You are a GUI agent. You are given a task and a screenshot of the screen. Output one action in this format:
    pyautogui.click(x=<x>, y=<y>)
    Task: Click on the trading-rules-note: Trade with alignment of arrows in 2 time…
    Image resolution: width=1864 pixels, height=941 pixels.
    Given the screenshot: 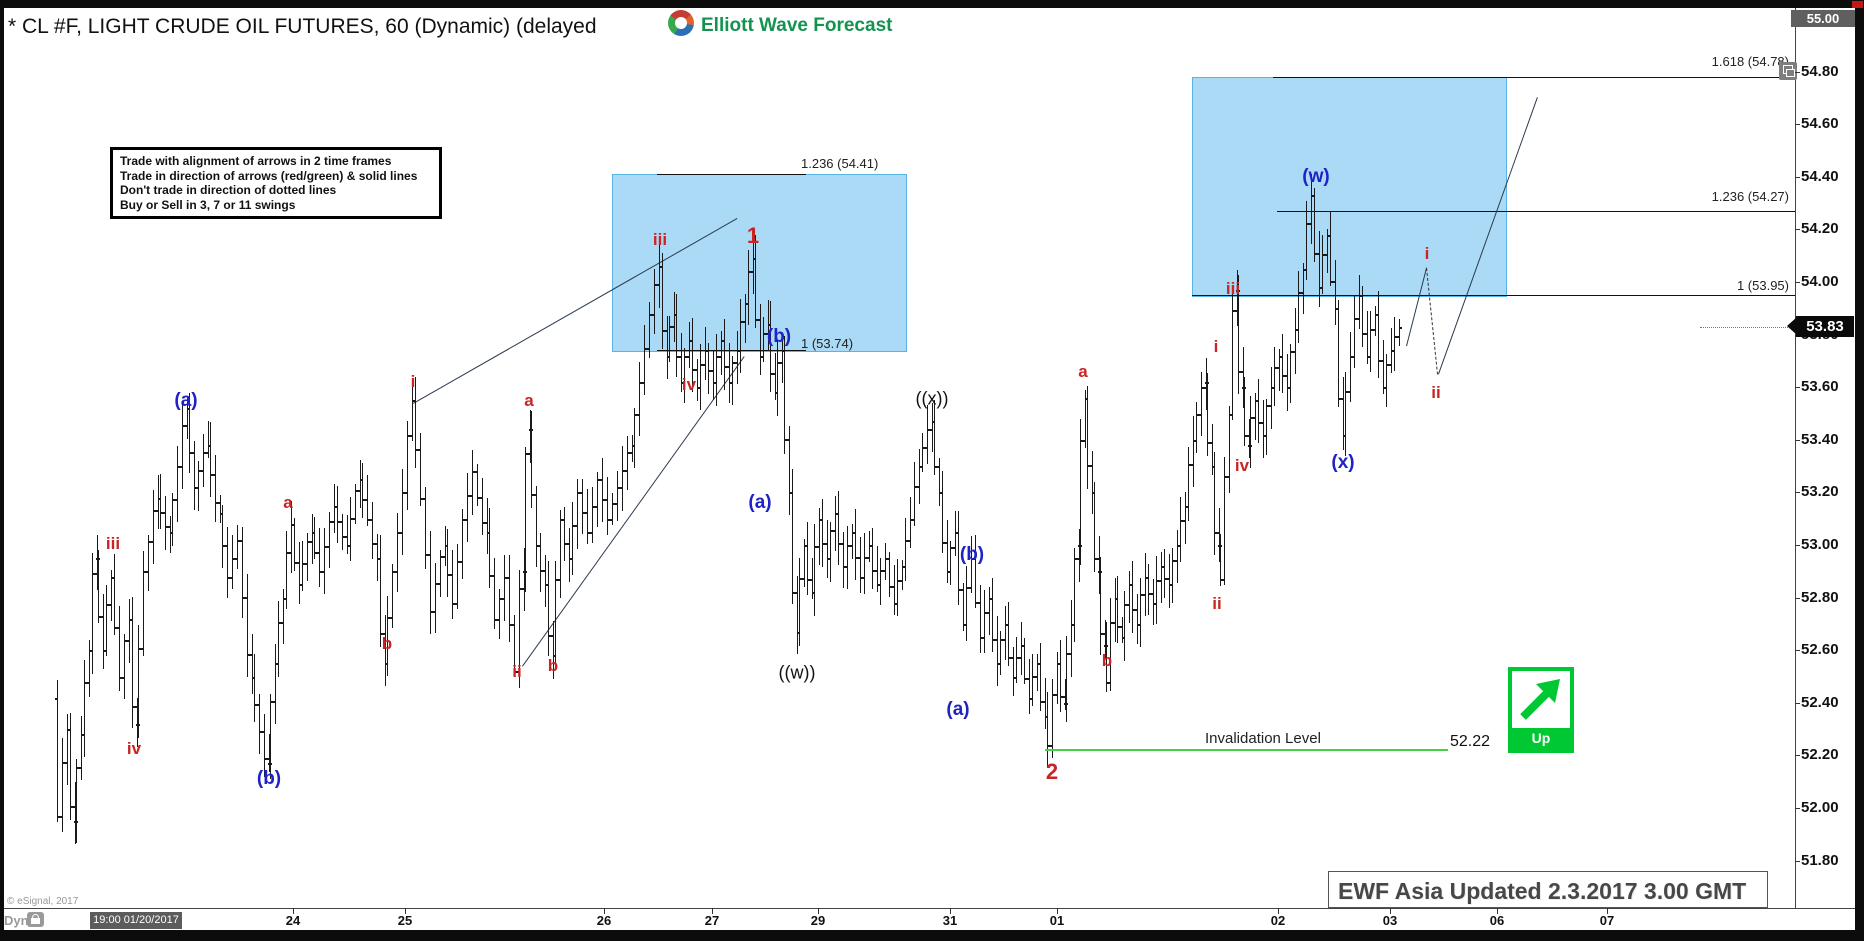 What is the action you would take?
    pyautogui.click(x=276, y=183)
    